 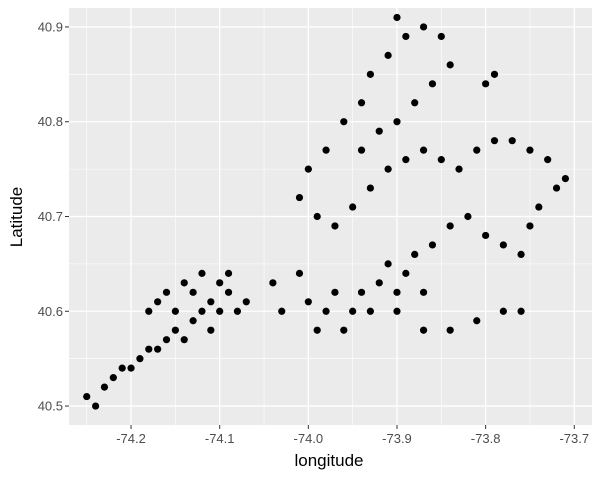 What do you see at coordinates (328, 460) in the screenshot?
I see `x-axis-title: longitude` at bounding box center [328, 460].